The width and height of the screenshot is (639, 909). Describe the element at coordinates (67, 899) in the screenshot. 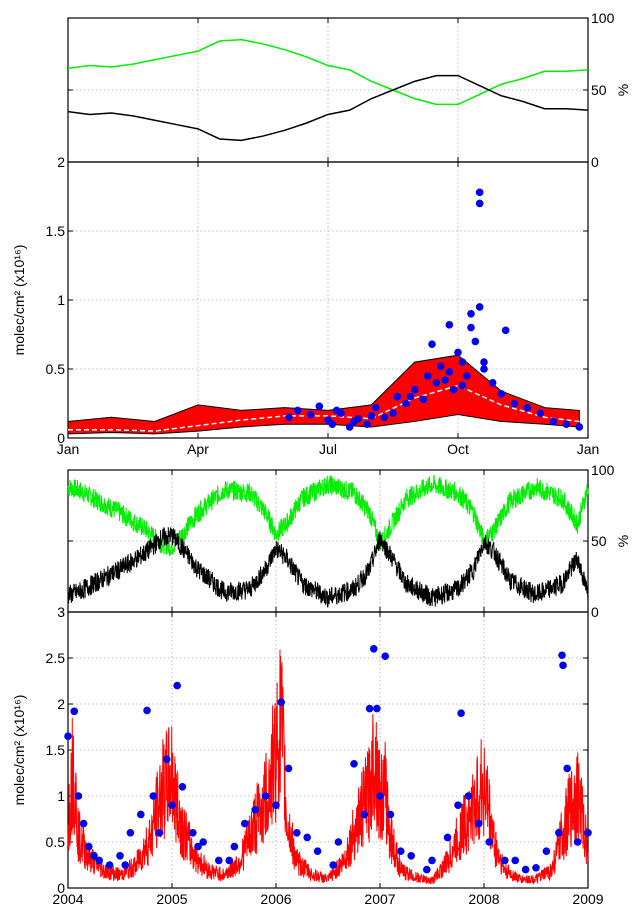

I see `x-tick-label: 2004` at that location.